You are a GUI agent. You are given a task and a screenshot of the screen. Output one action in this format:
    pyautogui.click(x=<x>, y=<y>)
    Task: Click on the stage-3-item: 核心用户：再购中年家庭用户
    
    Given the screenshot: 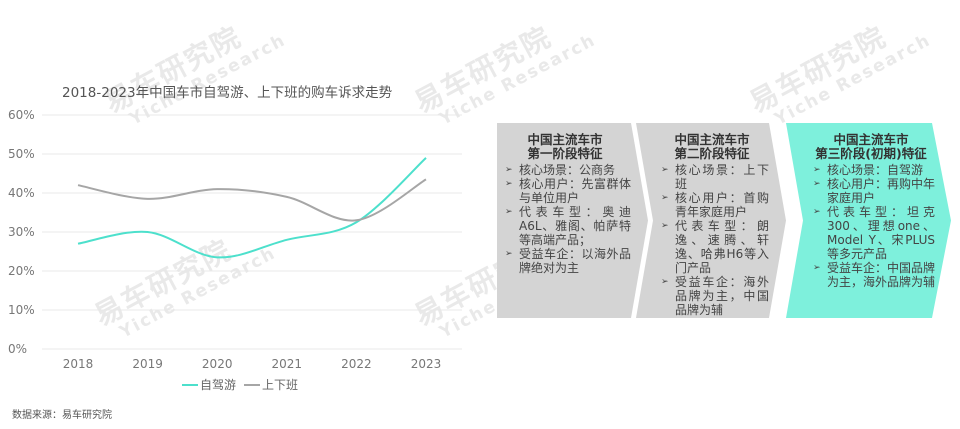 What is the action you would take?
    pyautogui.click(x=871, y=191)
    